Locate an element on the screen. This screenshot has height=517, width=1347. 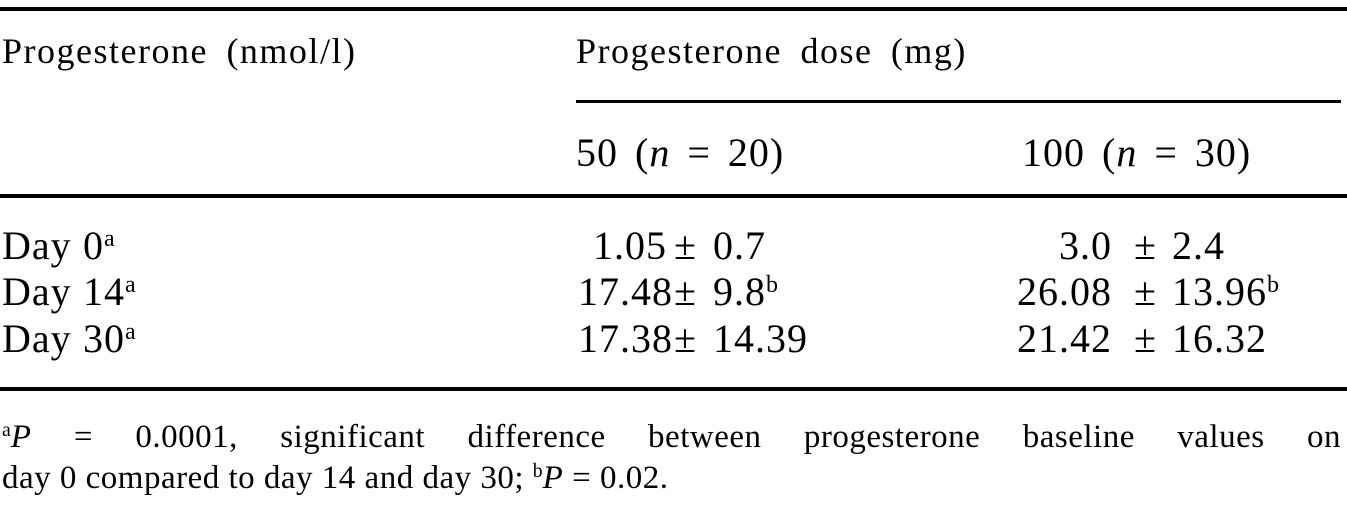
footnote-text: = 0.02. is located at coordinates (616, 478).